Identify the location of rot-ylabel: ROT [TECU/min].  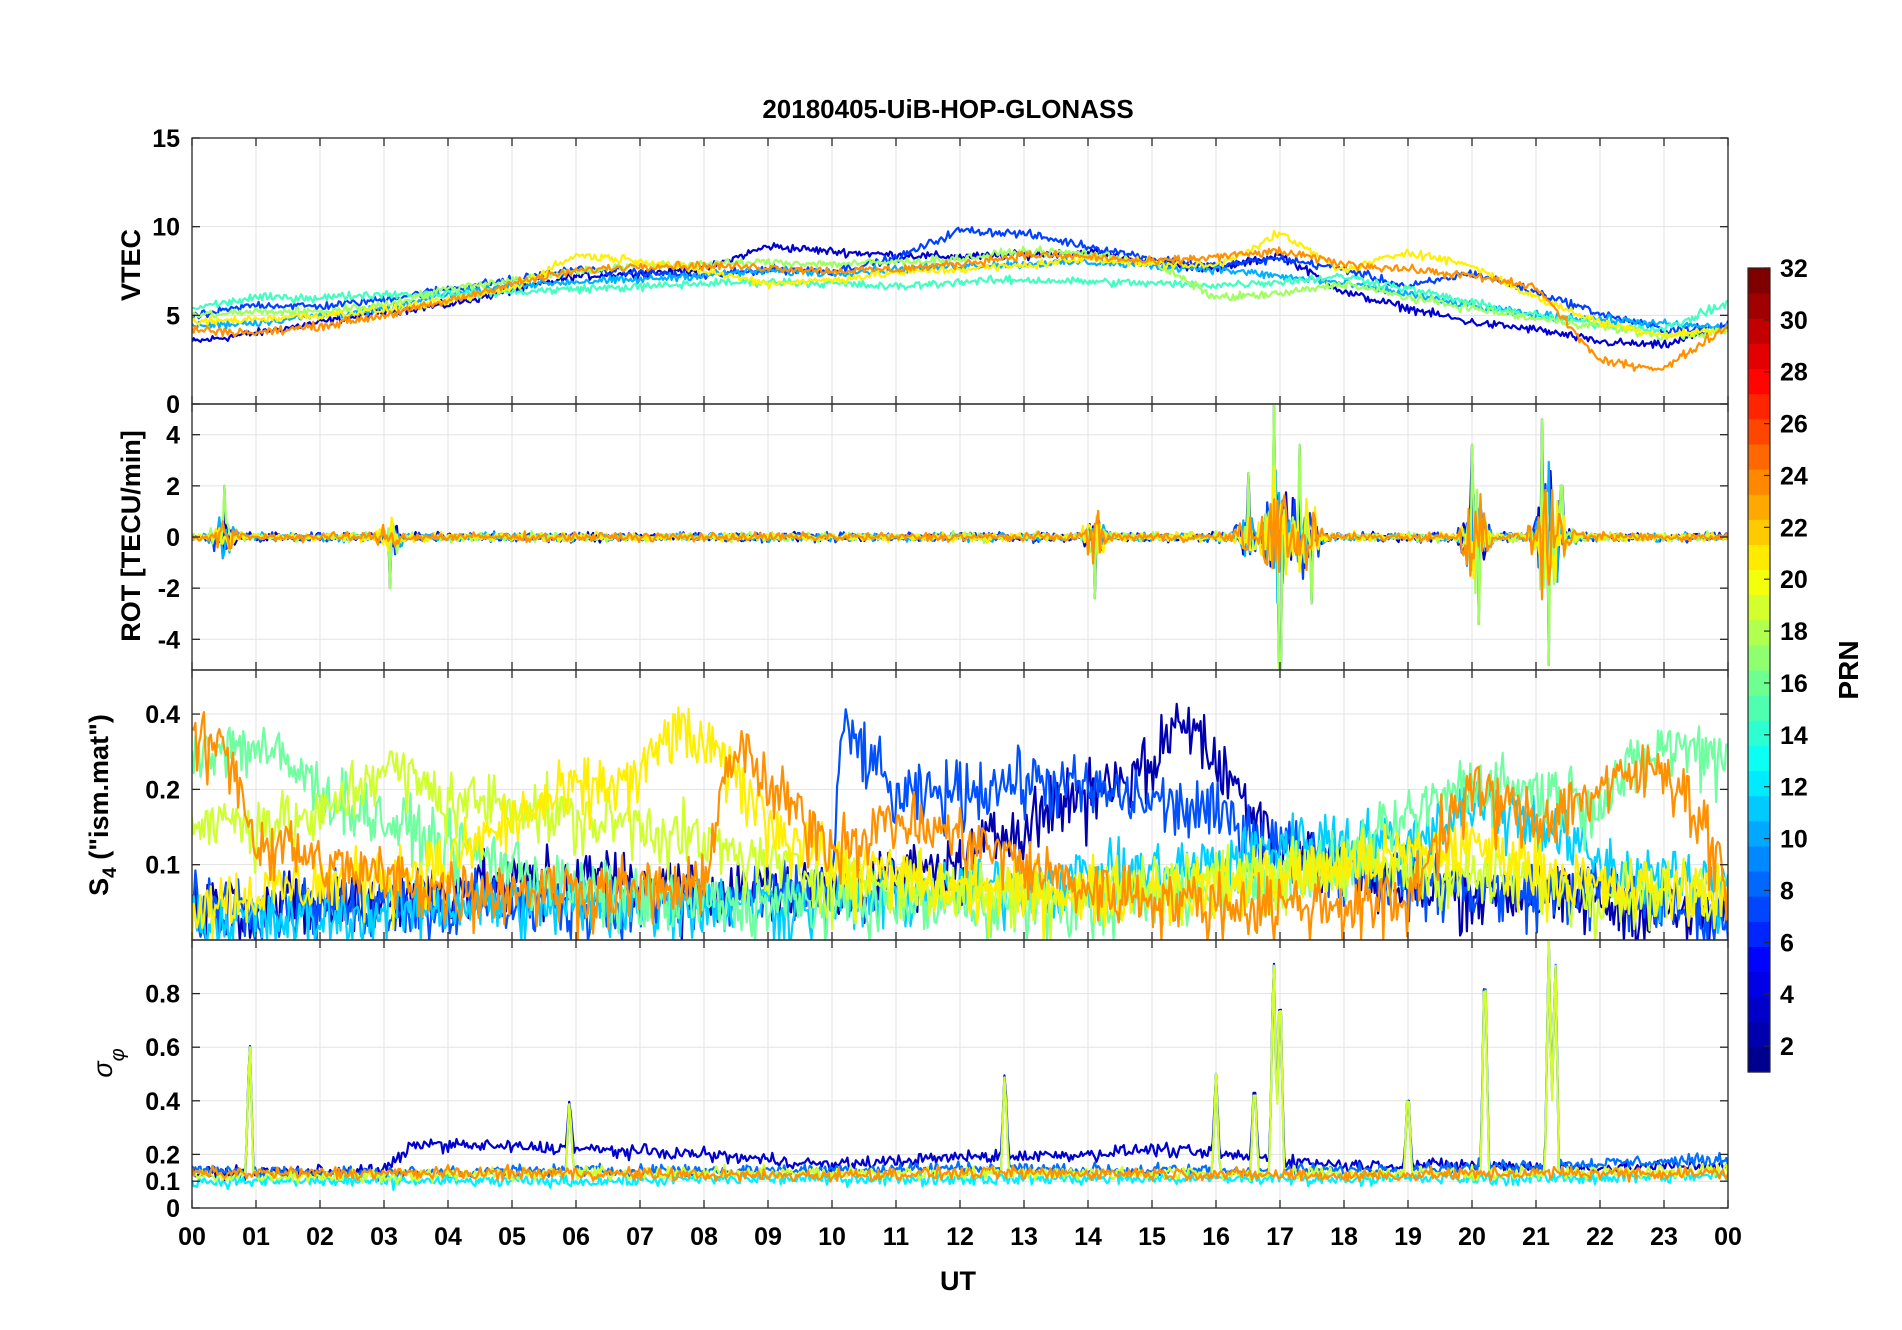
(131, 535).